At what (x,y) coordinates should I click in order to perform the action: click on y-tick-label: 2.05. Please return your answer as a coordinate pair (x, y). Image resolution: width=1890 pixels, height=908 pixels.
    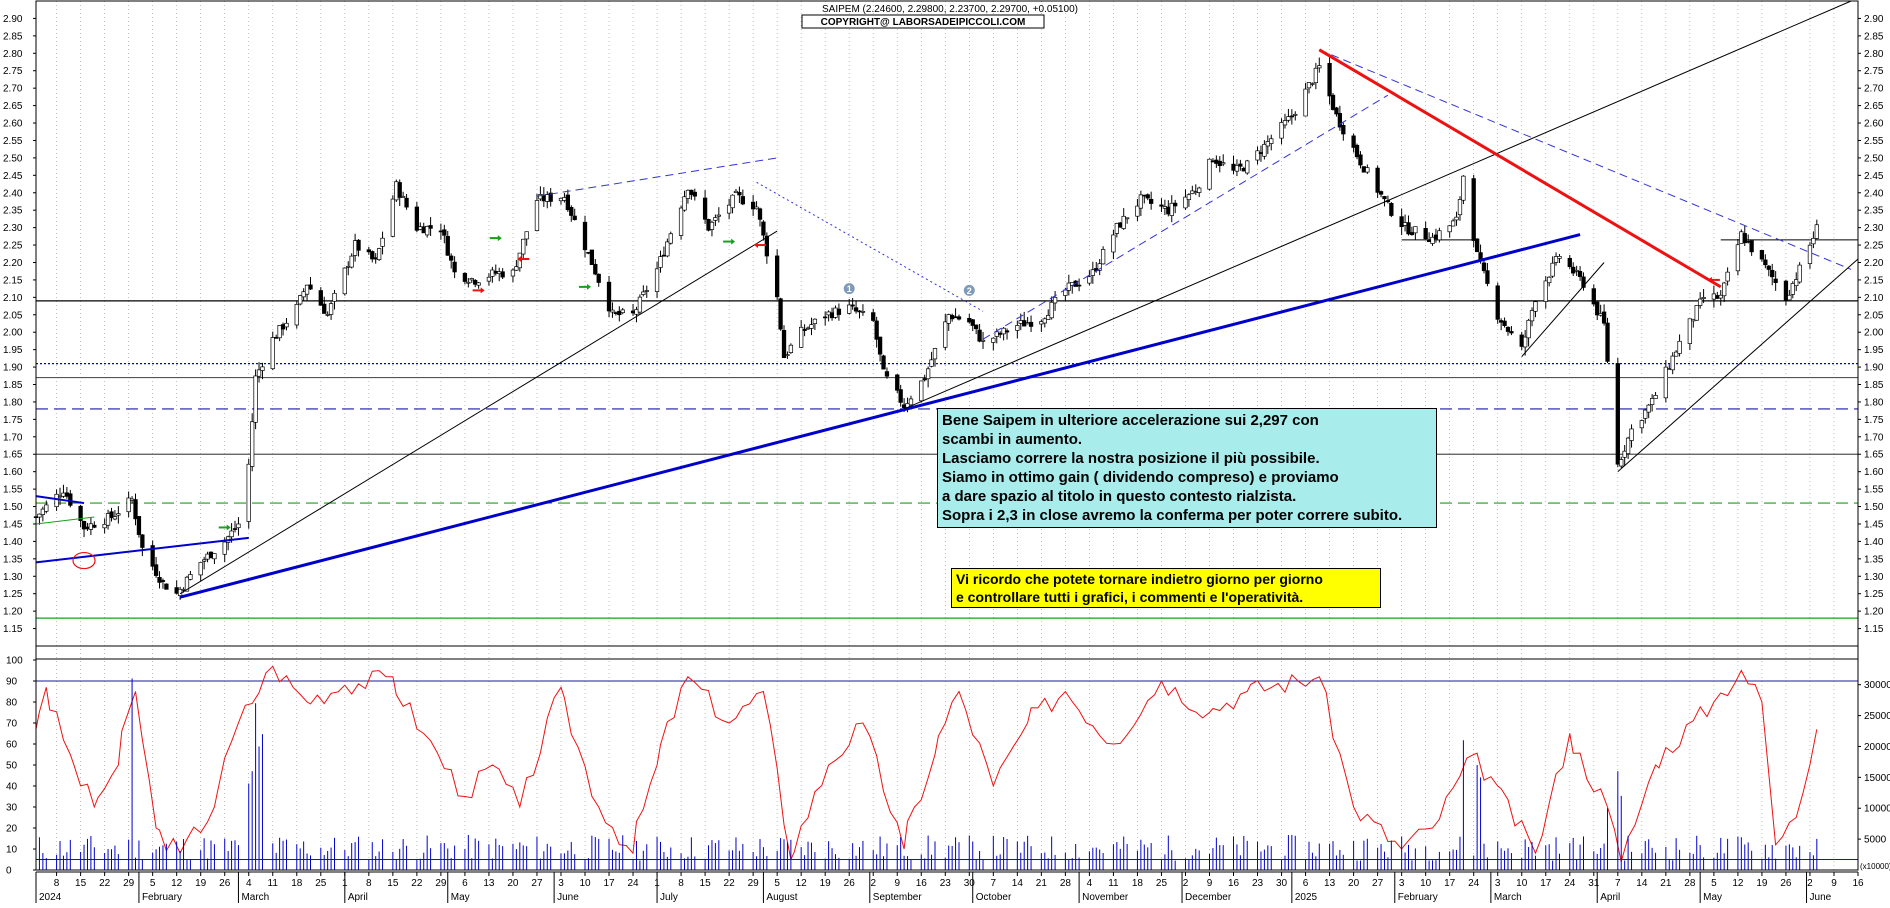
    Looking at the image, I should click on (13, 315).